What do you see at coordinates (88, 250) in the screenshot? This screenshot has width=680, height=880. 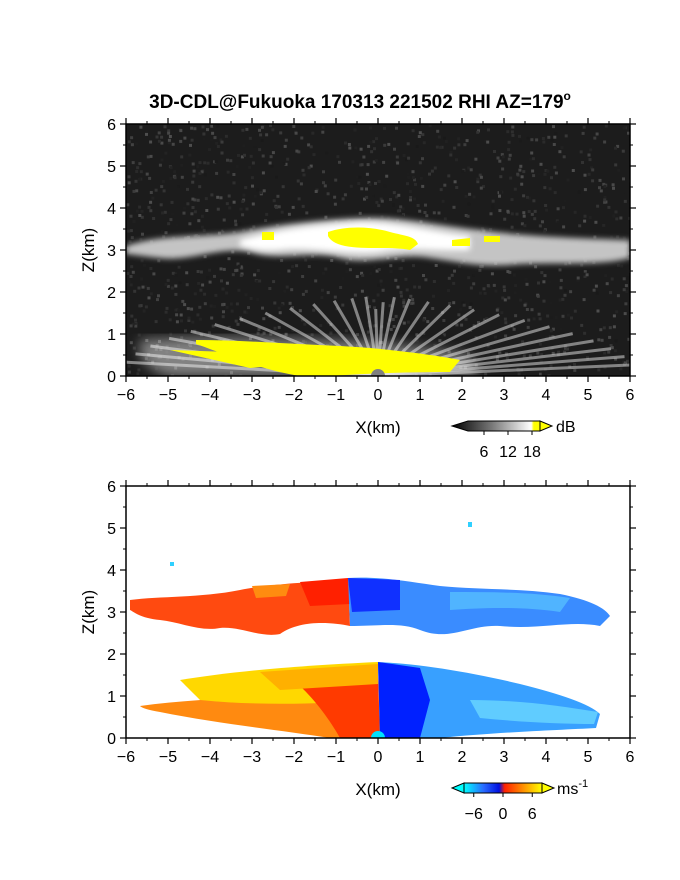 I see `y-axis-label: Z(km)` at bounding box center [88, 250].